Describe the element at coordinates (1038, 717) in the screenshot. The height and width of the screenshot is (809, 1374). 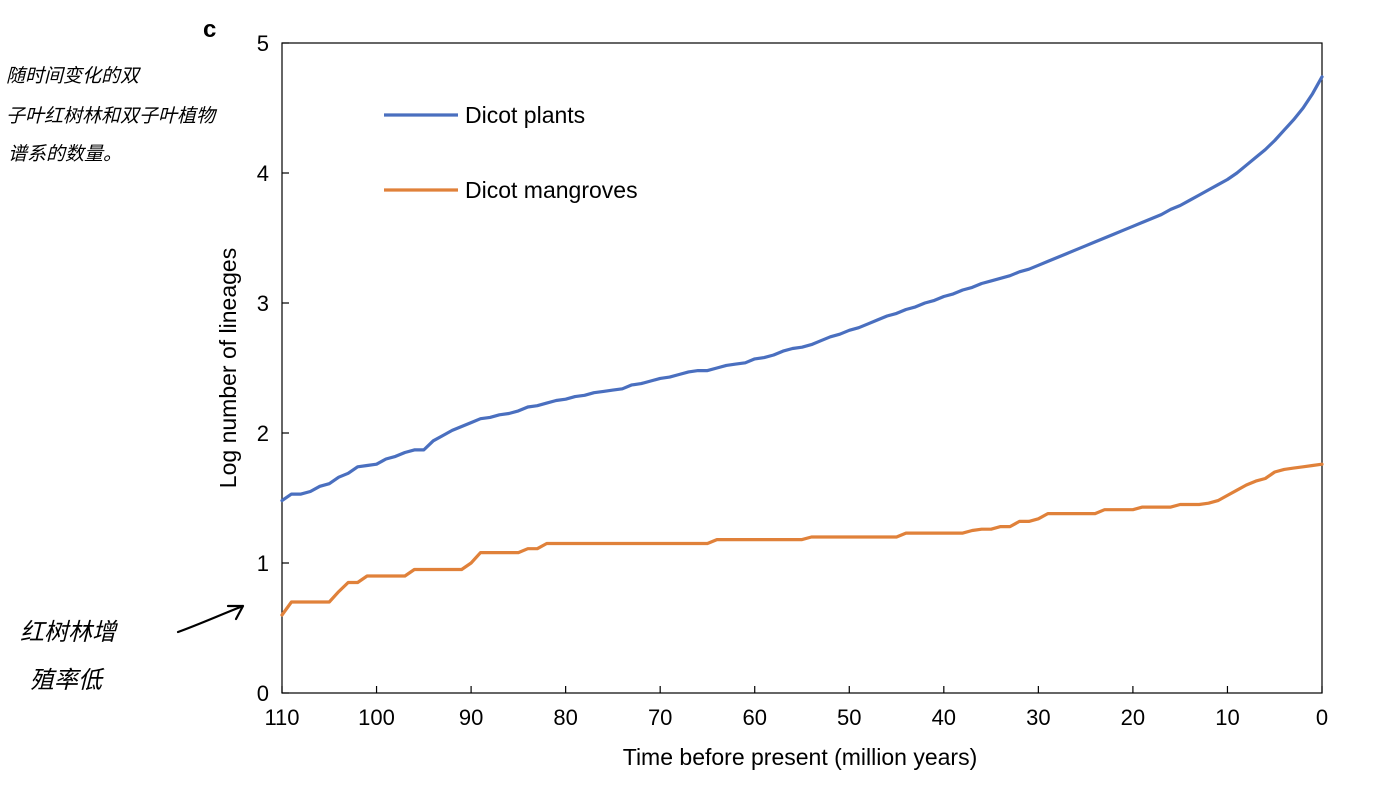
I see `x-tick-label: 30` at that location.